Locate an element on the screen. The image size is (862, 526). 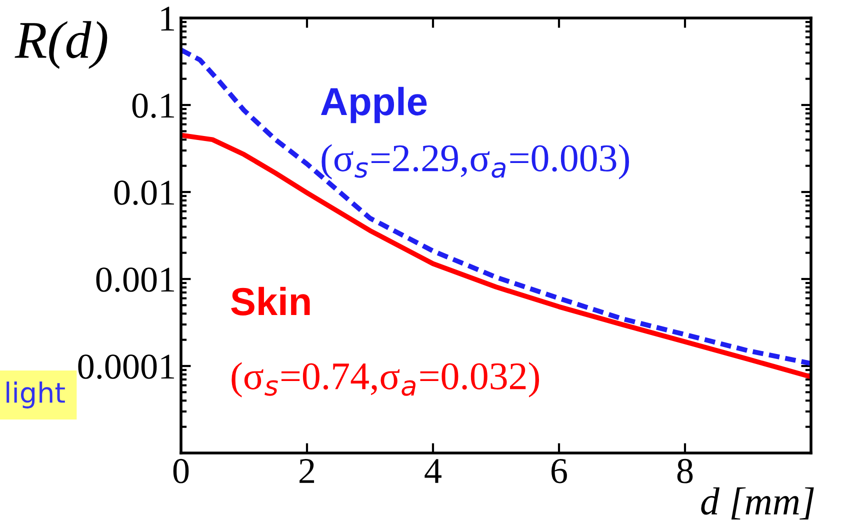
x-tick-label: 4 is located at coordinates (433, 471).